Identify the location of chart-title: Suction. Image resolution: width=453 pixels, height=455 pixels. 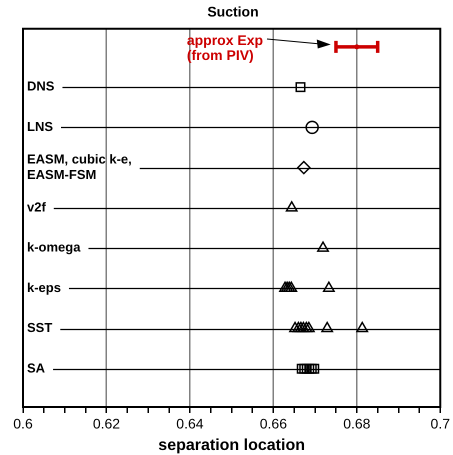
(233, 11).